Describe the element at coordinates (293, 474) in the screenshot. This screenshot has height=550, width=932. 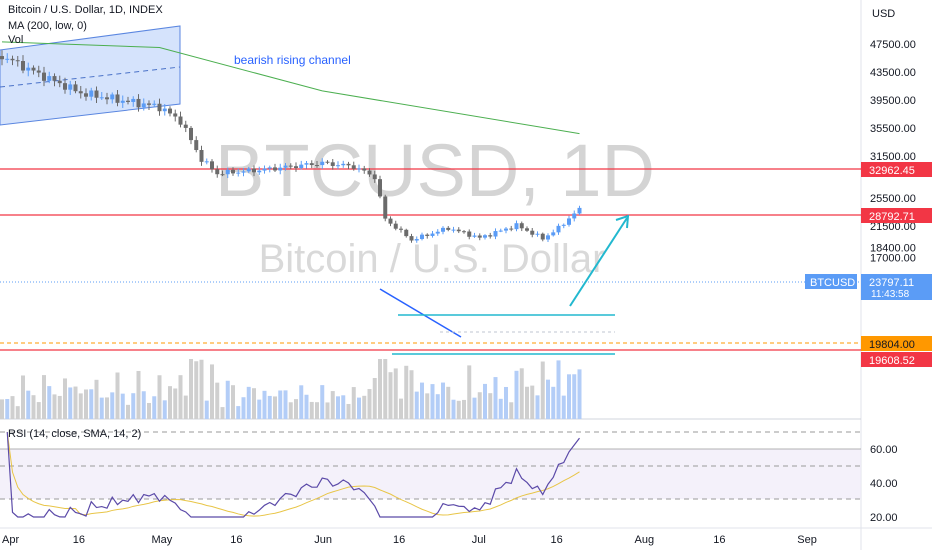
I see `rsi-line` at that location.